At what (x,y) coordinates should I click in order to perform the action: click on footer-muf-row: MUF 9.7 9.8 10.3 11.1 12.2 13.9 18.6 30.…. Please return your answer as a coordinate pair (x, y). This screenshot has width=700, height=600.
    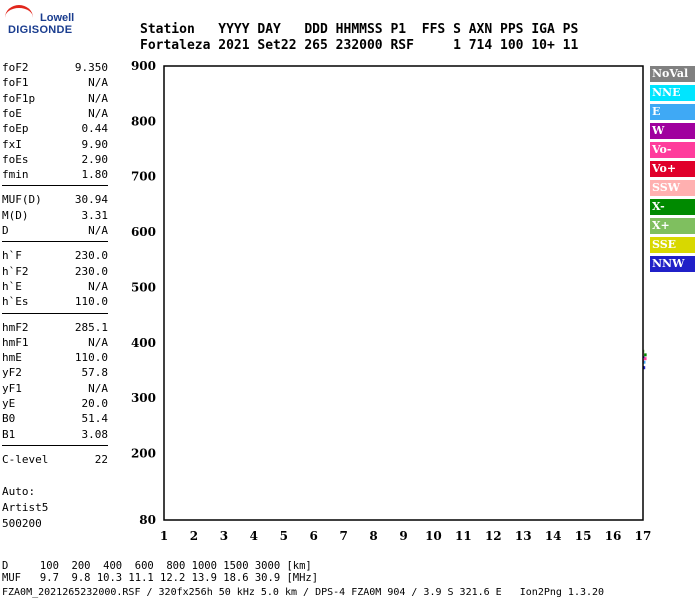
    Looking at the image, I should click on (160, 578).